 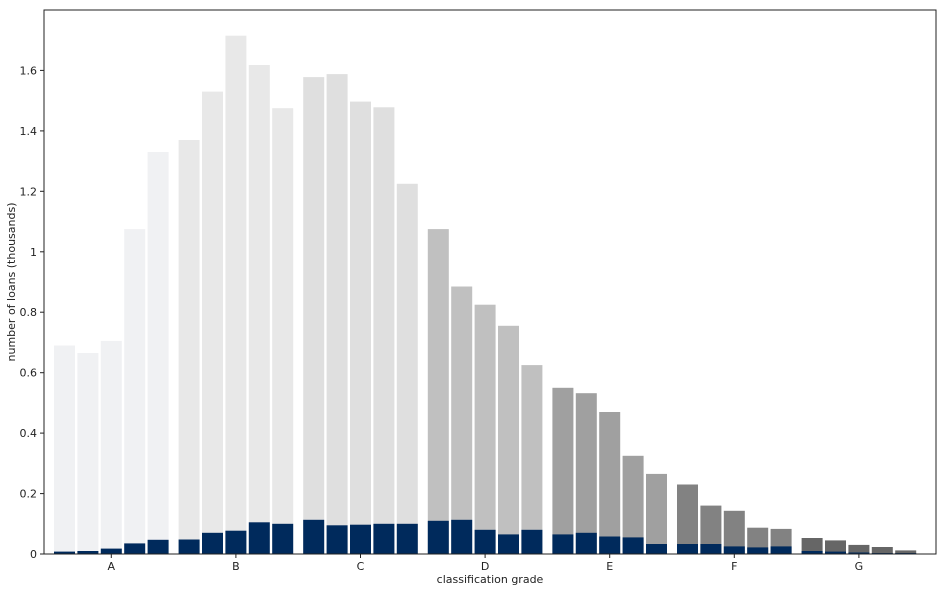 I want to click on x-tick-label: F, so click(x=734, y=566).